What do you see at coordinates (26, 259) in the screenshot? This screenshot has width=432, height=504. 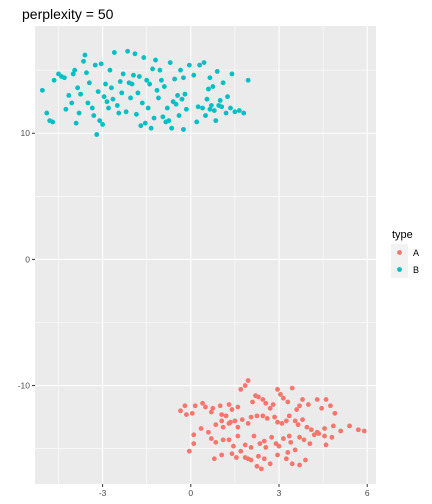 I see `y-axis: -10 0 10` at bounding box center [26, 259].